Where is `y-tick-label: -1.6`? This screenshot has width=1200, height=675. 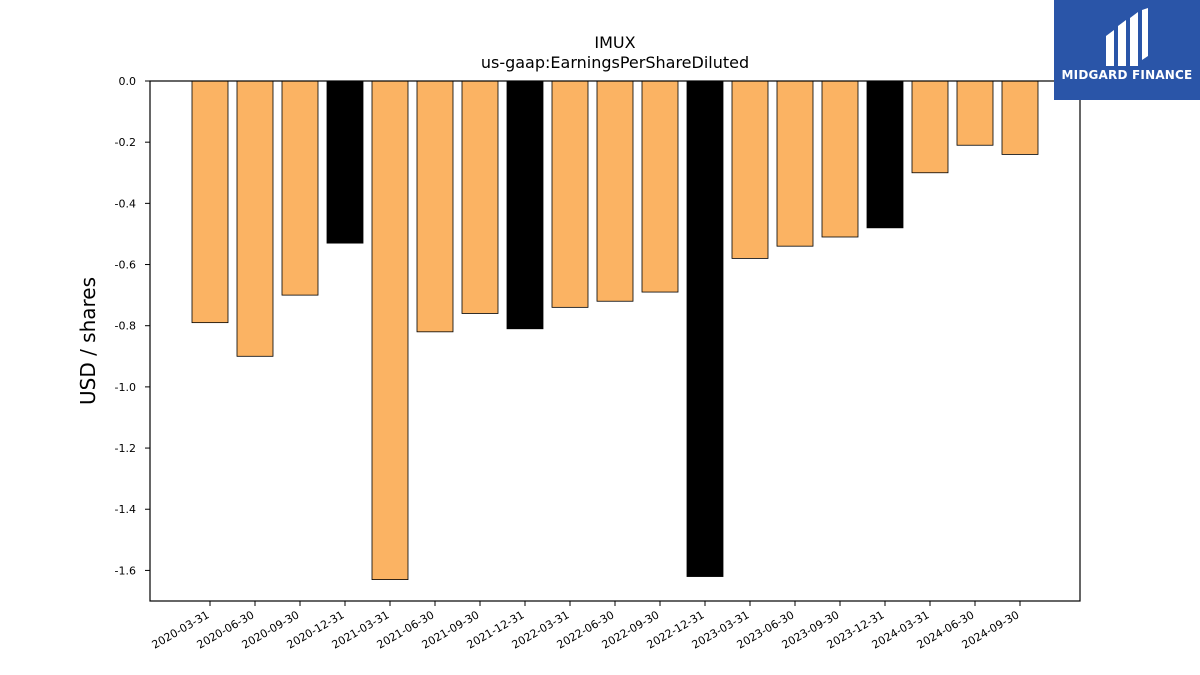
y-tick-label: -1.6 is located at coordinates (125, 570).